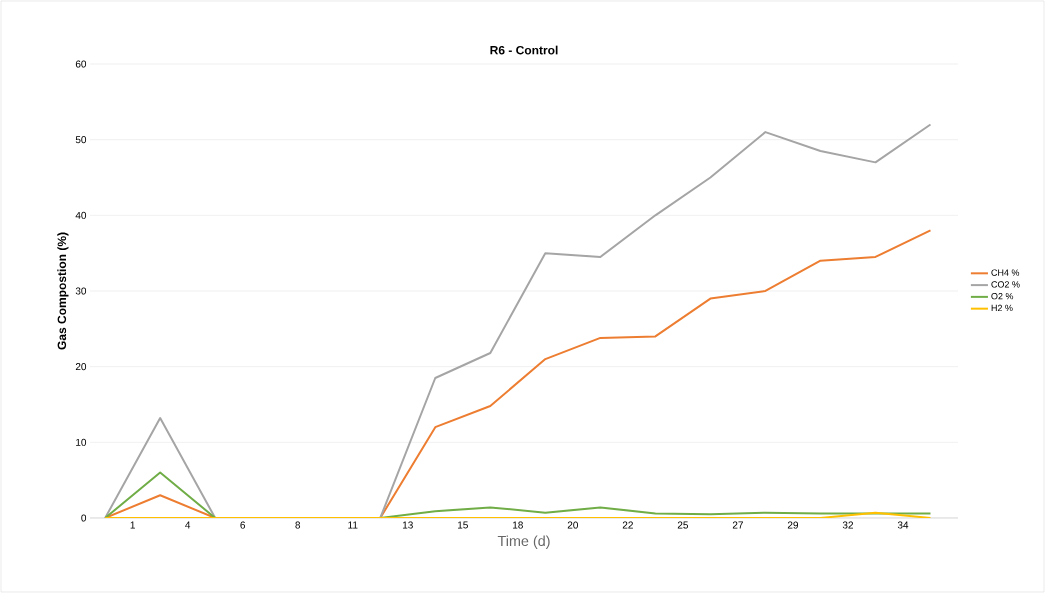 This screenshot has width=1045, height=593. What do you see at coordinates (793, 525) in the screenshot?
I see `x-tick-label: 29` at bounding box center [793, 525].